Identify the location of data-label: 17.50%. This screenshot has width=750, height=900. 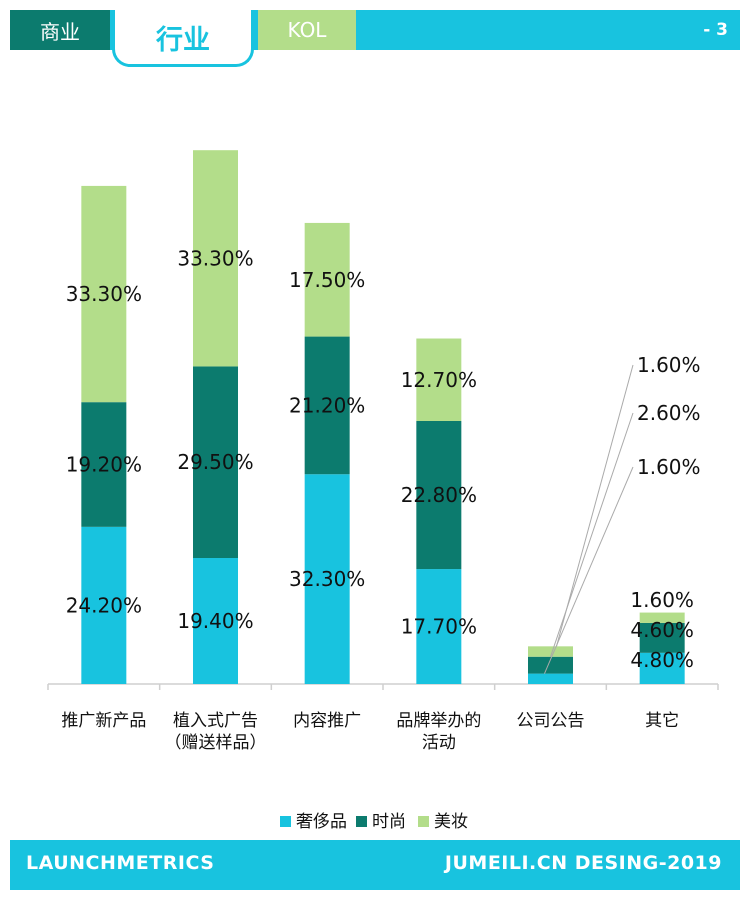
(327, 280).